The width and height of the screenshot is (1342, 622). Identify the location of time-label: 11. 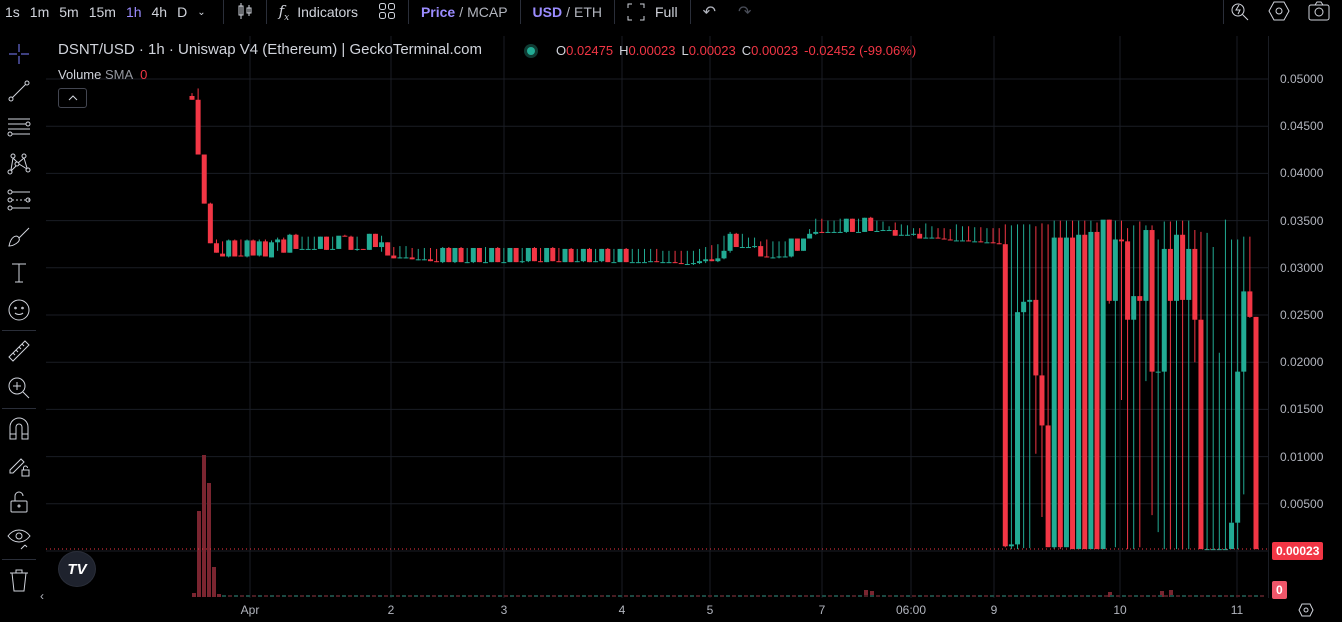
(1237, 610).